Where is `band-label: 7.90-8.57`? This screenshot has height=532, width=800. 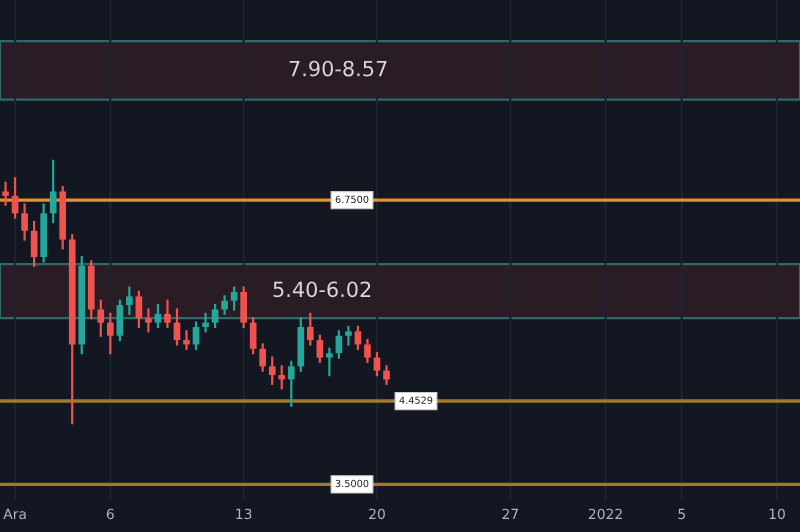 band-label: 7.90-8.57 is located at coordinates (338, 68).